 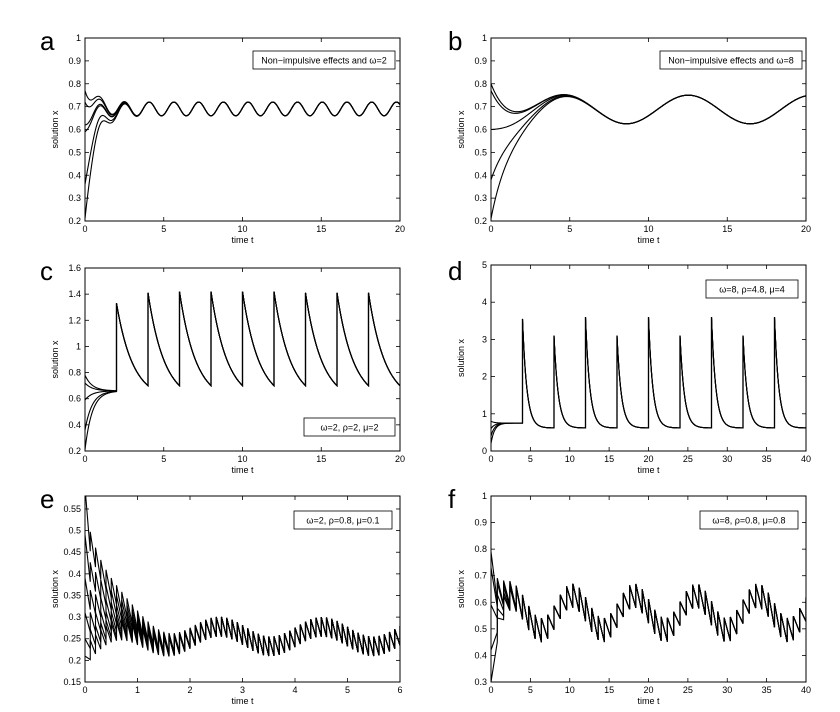 I want to click on panel-letter-a: a, so click(x=47, y=41).